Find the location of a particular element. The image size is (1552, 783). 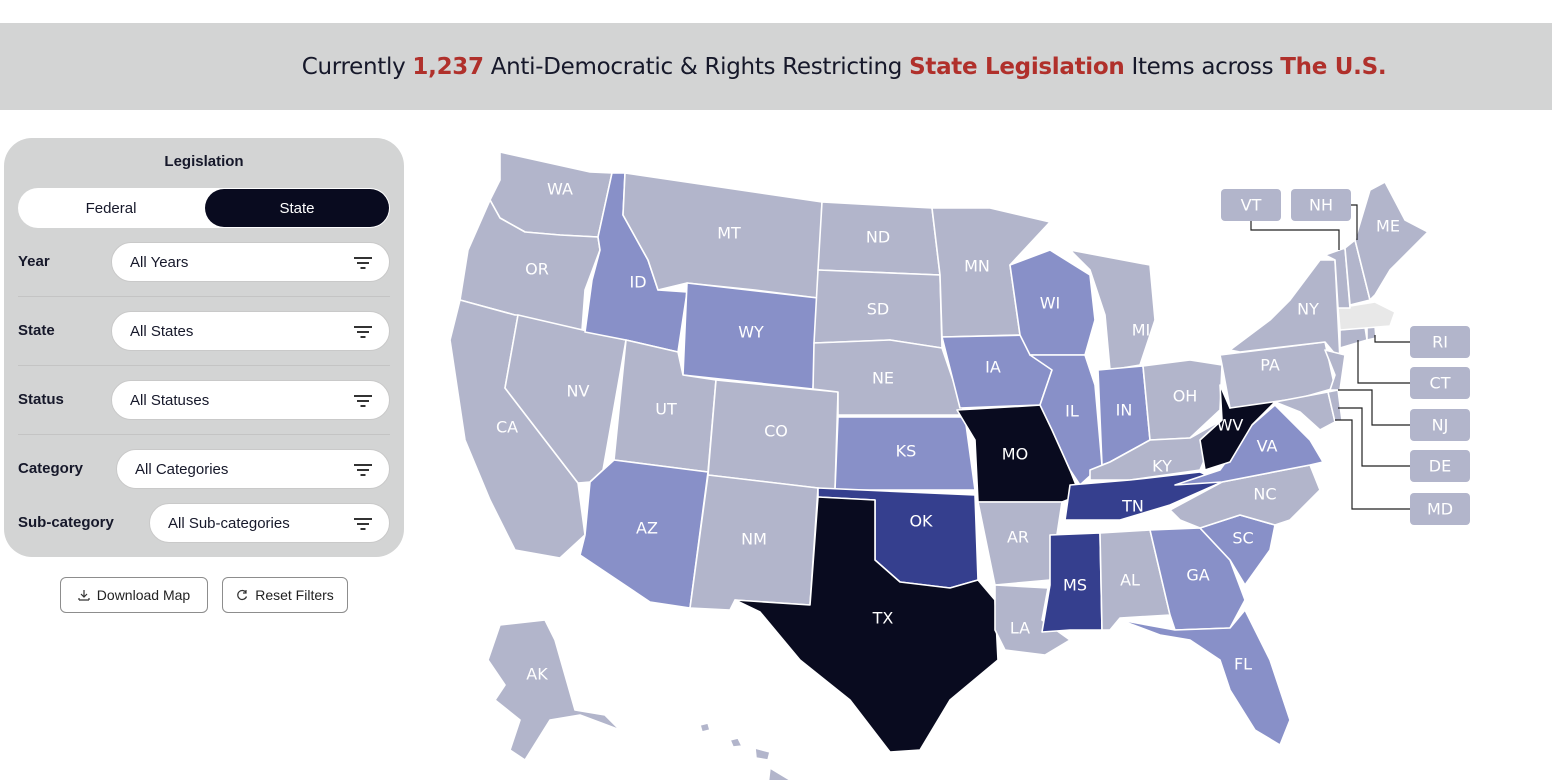

state-AK is located at coordinates (554, 690).